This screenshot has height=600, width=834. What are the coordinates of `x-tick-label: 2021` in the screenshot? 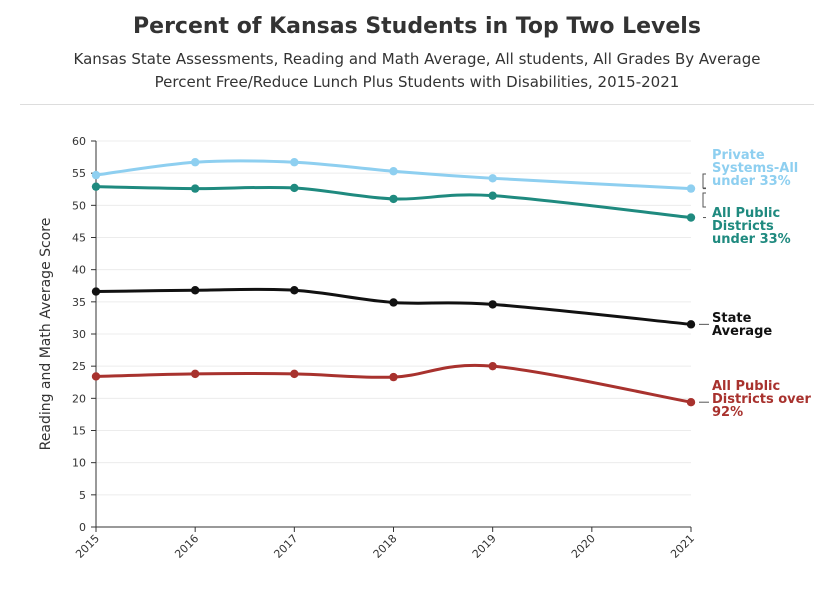 It's located at (682, 546).